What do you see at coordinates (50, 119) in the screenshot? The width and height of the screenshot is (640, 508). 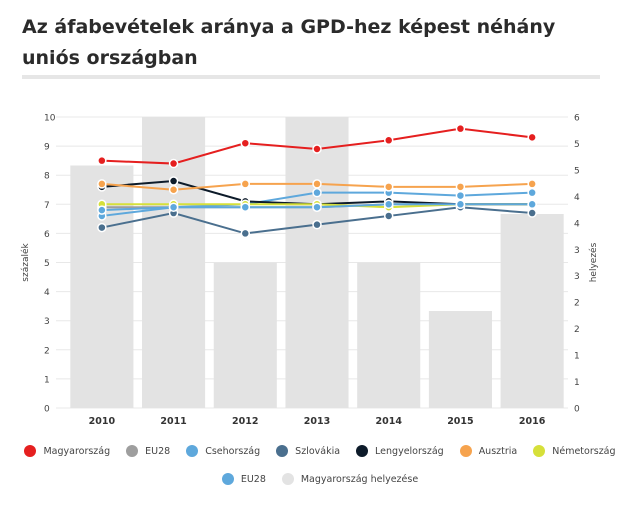 I see `y-left-tick-label: 10` at bounding box center [50, 119].